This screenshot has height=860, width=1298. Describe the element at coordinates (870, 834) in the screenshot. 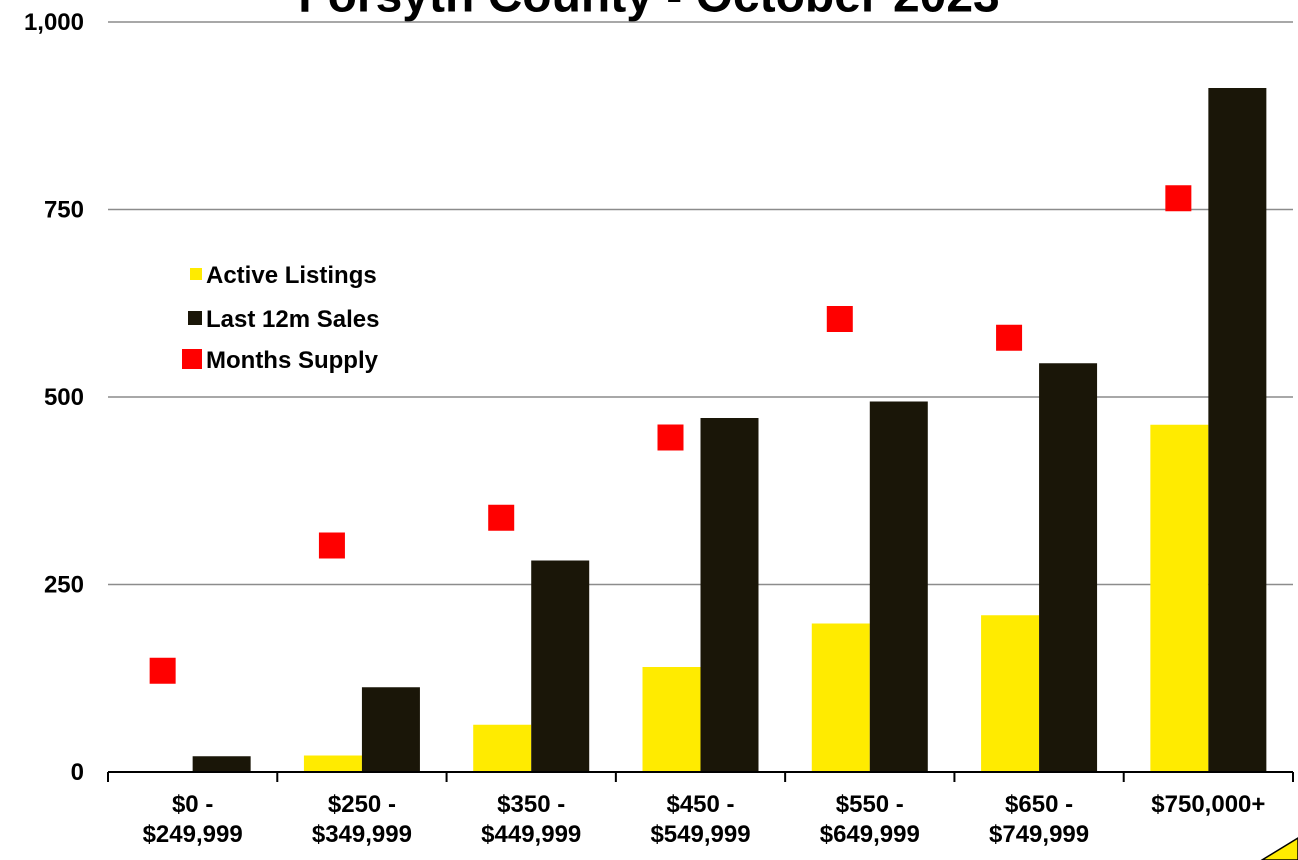

I see `x-tick-label: $649,999` at that location.